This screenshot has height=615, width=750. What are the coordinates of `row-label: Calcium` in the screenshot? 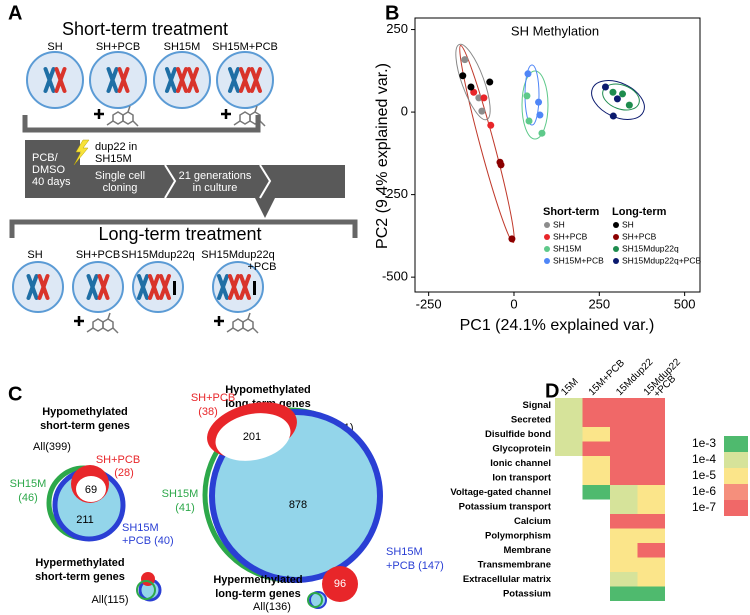 It's located at (532, 521).